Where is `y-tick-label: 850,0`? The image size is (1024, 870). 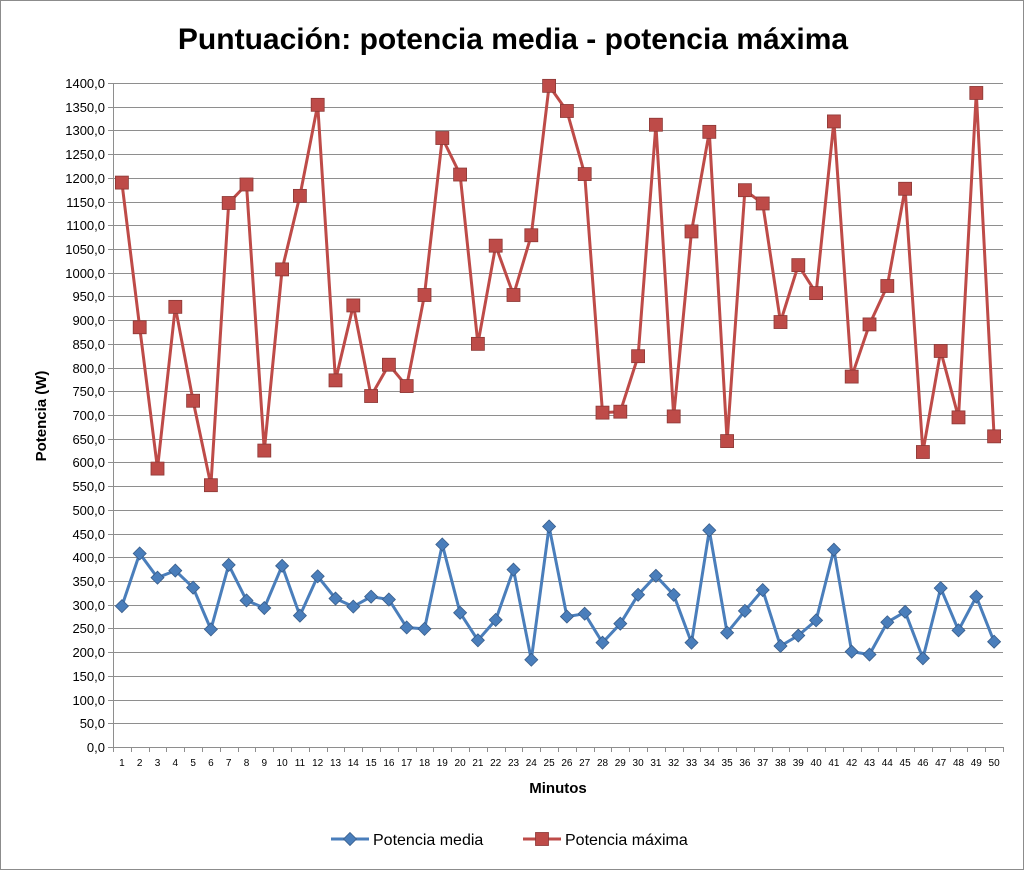 y-tick-label: 850,0 is located at coordinates (88, 344).